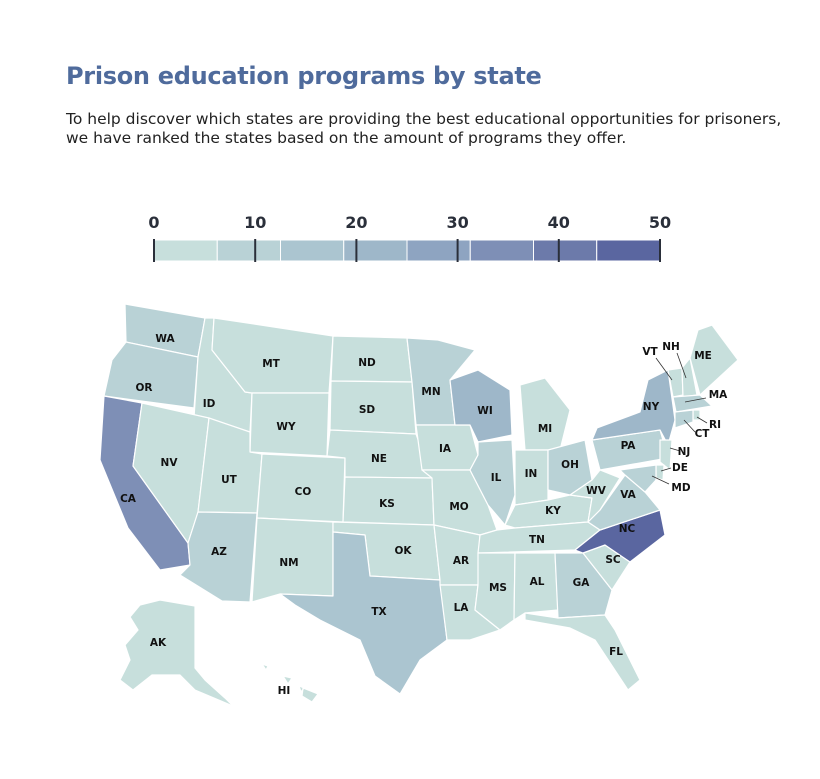  I want to click on state-label-hi: HI, so click(284, 691).